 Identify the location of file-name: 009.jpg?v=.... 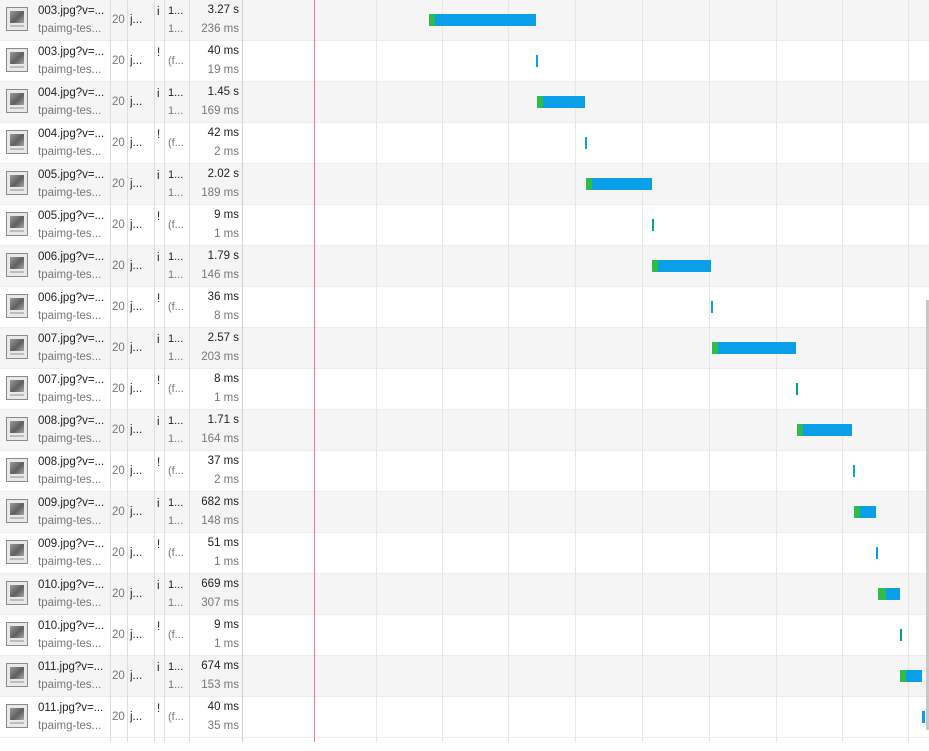
(71, 544).